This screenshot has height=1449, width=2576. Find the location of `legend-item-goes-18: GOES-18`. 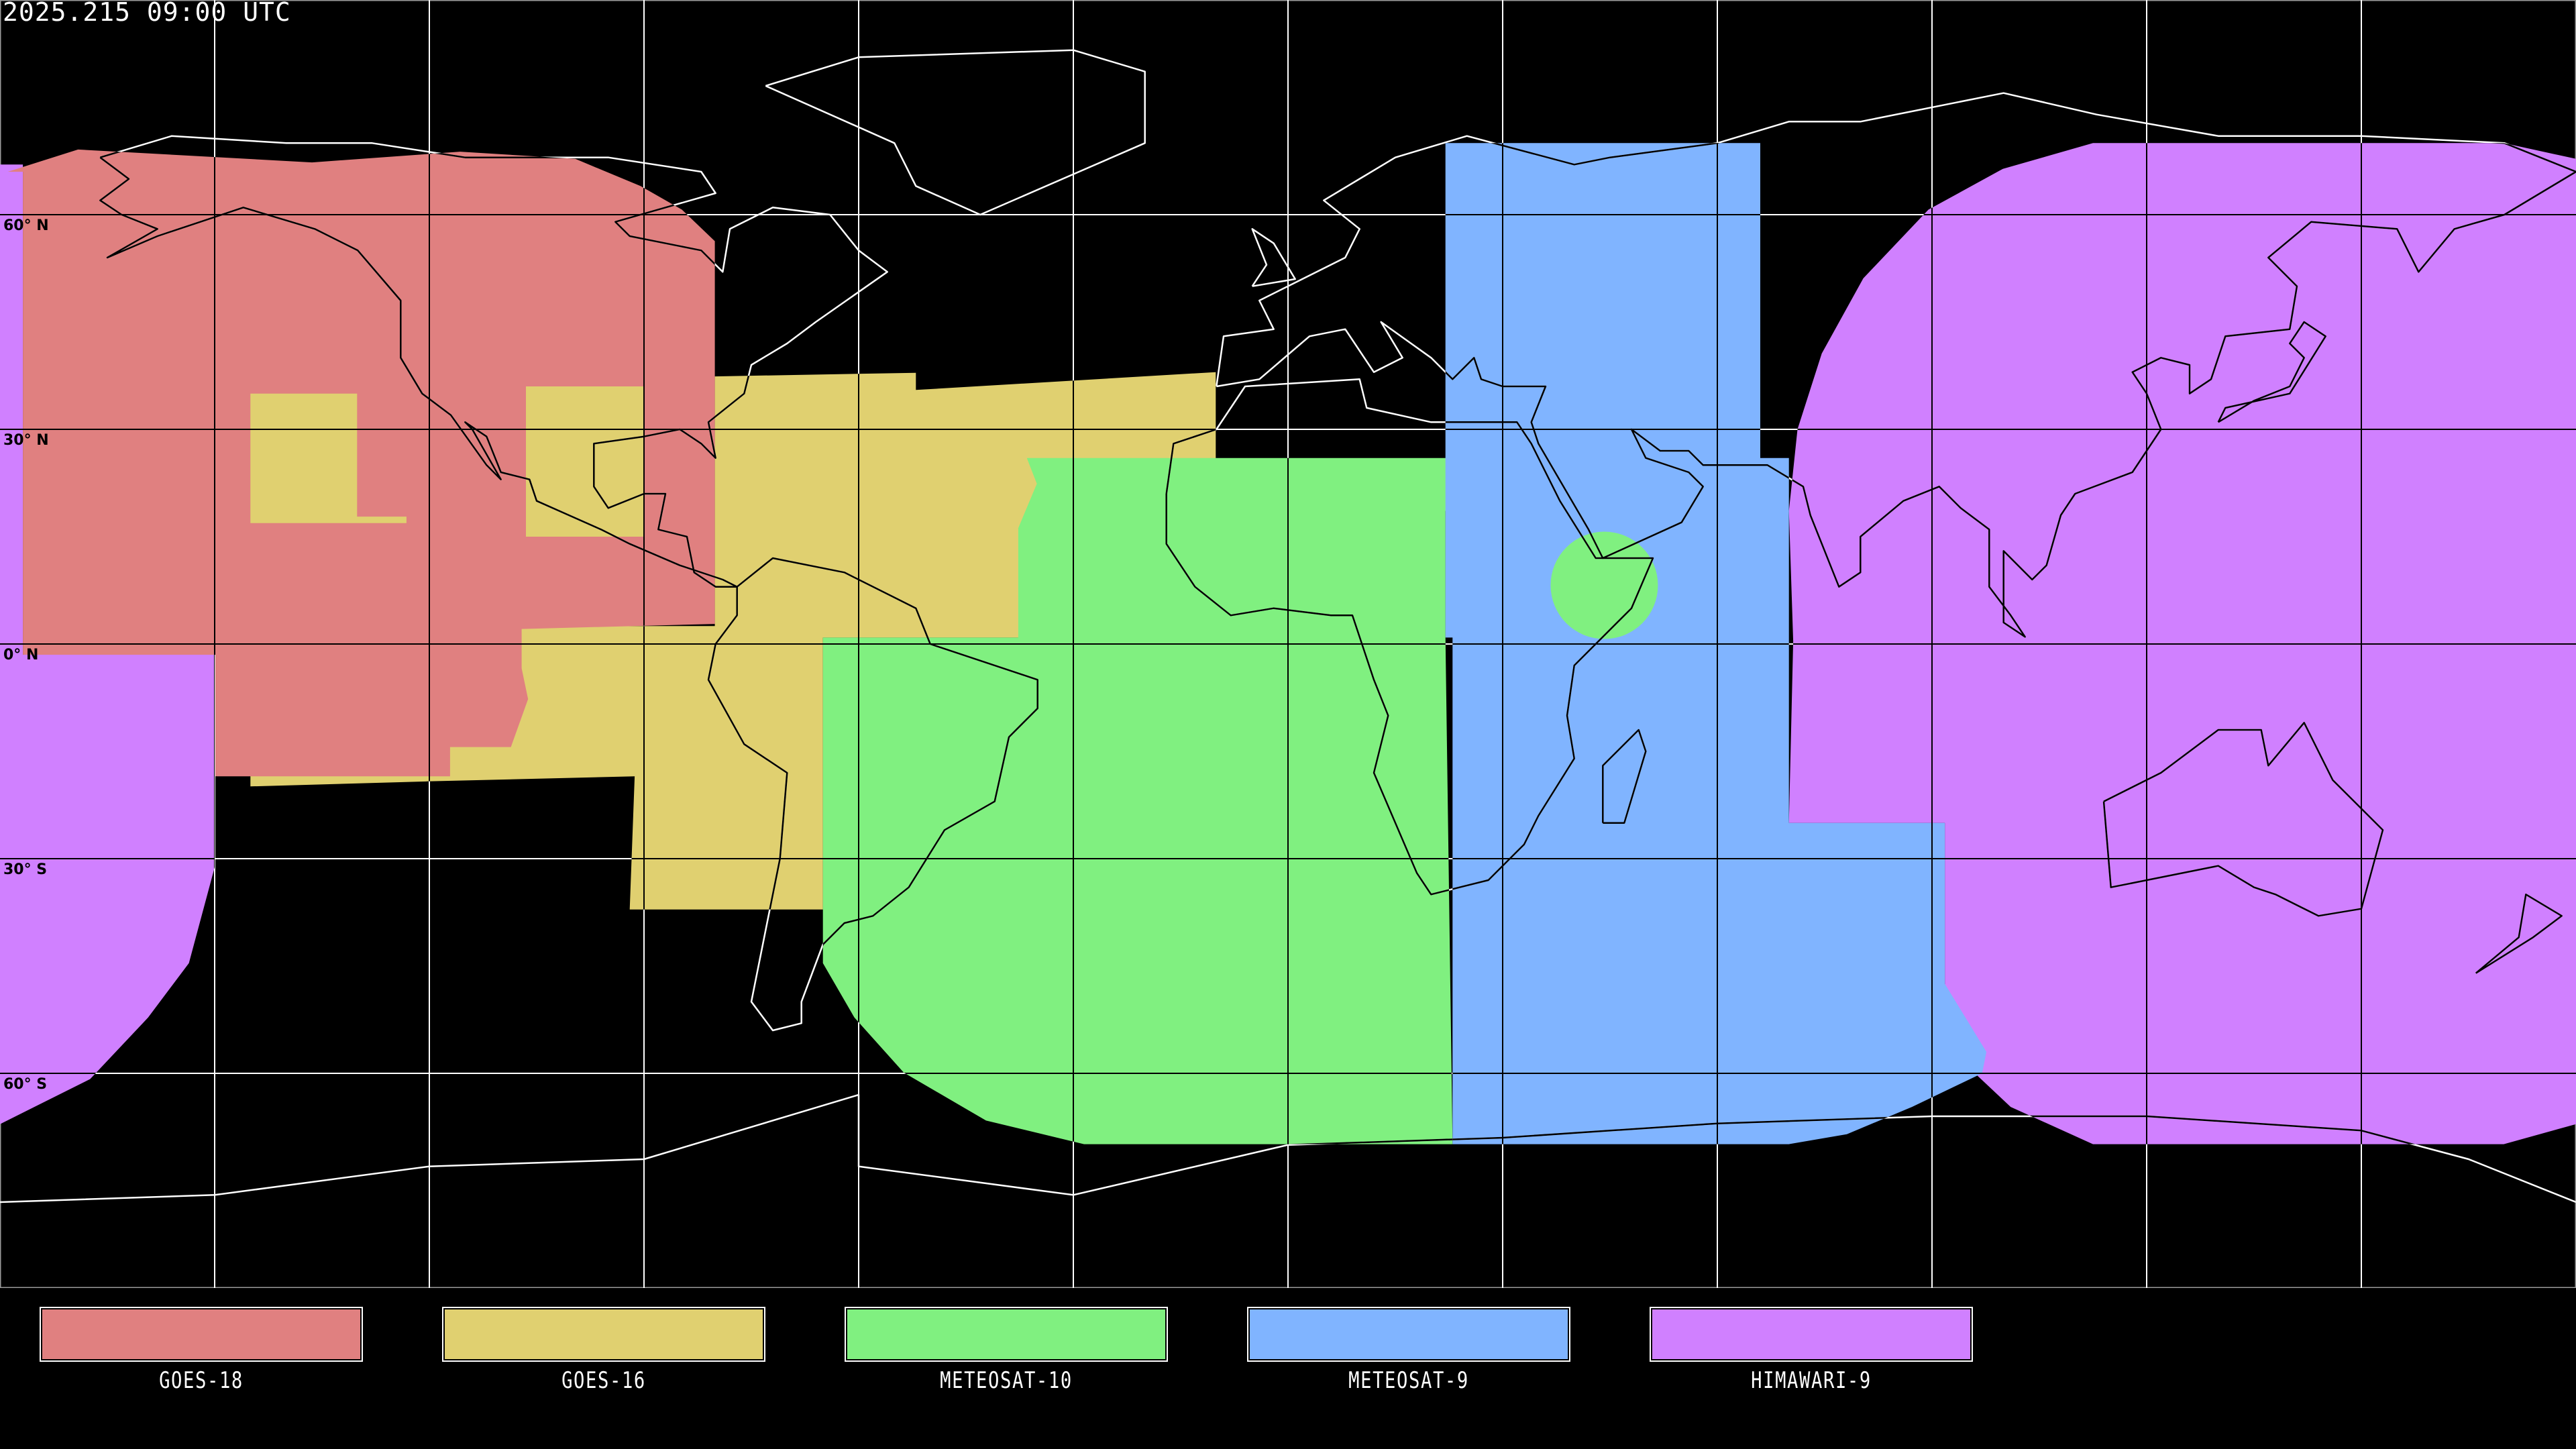

legend-item-goes-18: GOES-18 is located at coordinates (201, 1350).